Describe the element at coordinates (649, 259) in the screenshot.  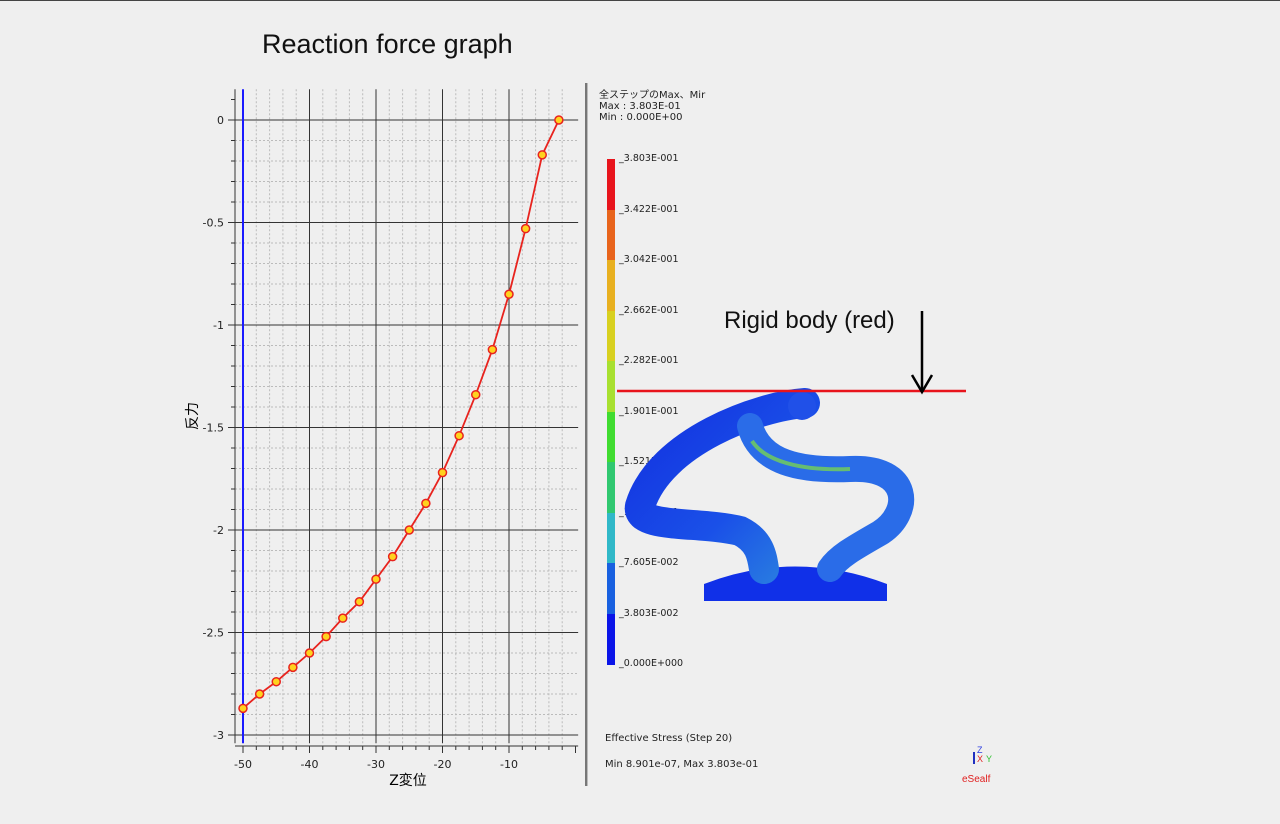
I see `color-bar-label: _3.042E-001` at that location.